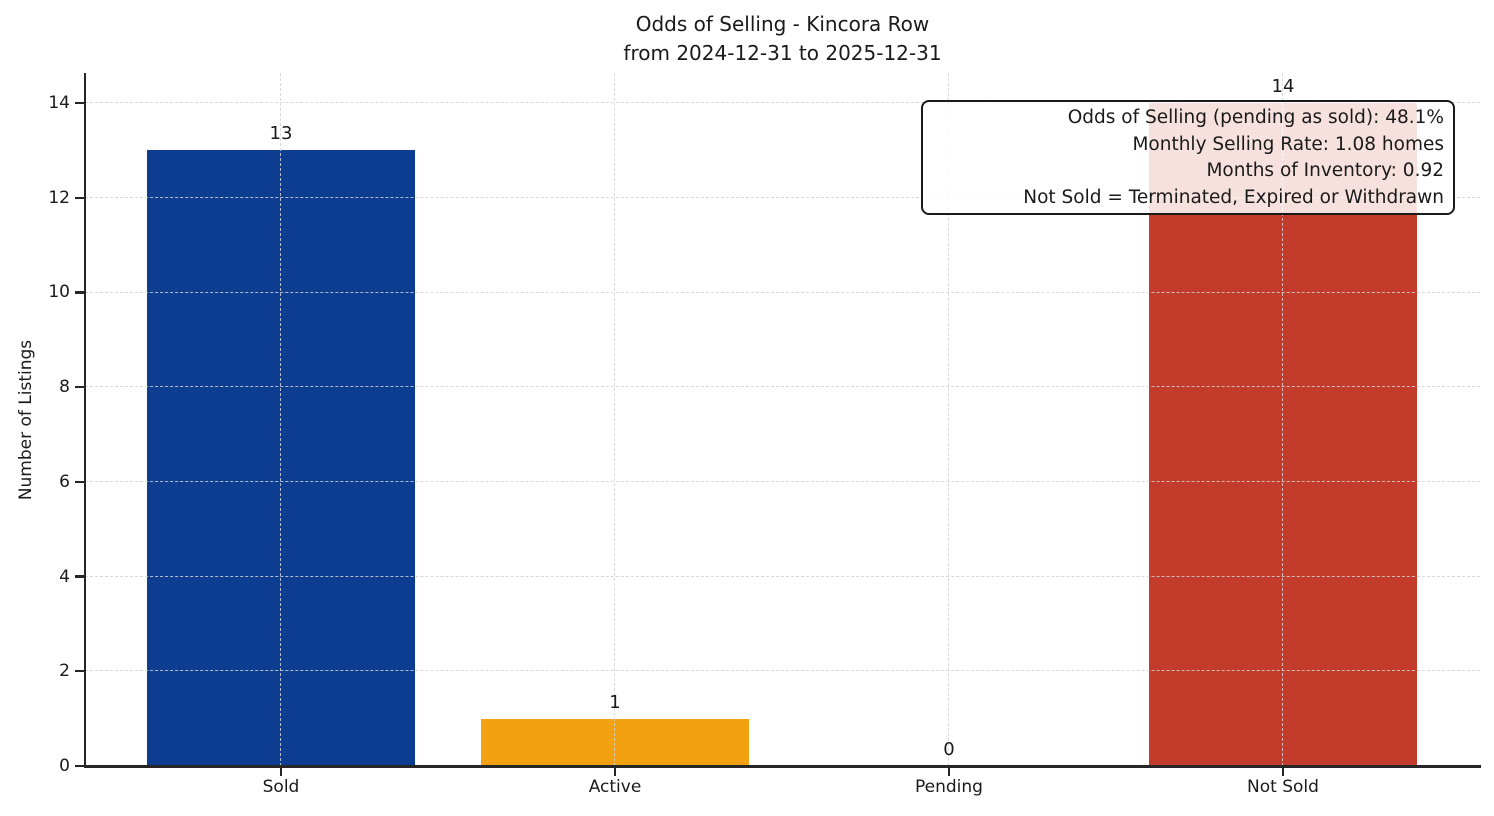 This screenshot has height=816, width=1494. Describe the element at coordinates (782, 24) in the screenshot. I see `chart-title-line1: Odds of Selling - Kincora Row` at that location.